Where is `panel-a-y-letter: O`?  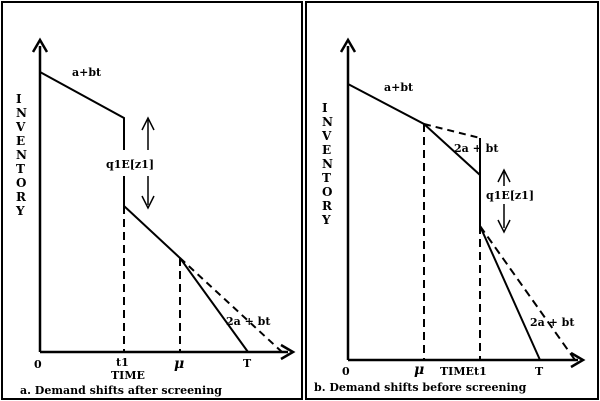
panel-a-y-letter: O is located at coordinates (21, 183).